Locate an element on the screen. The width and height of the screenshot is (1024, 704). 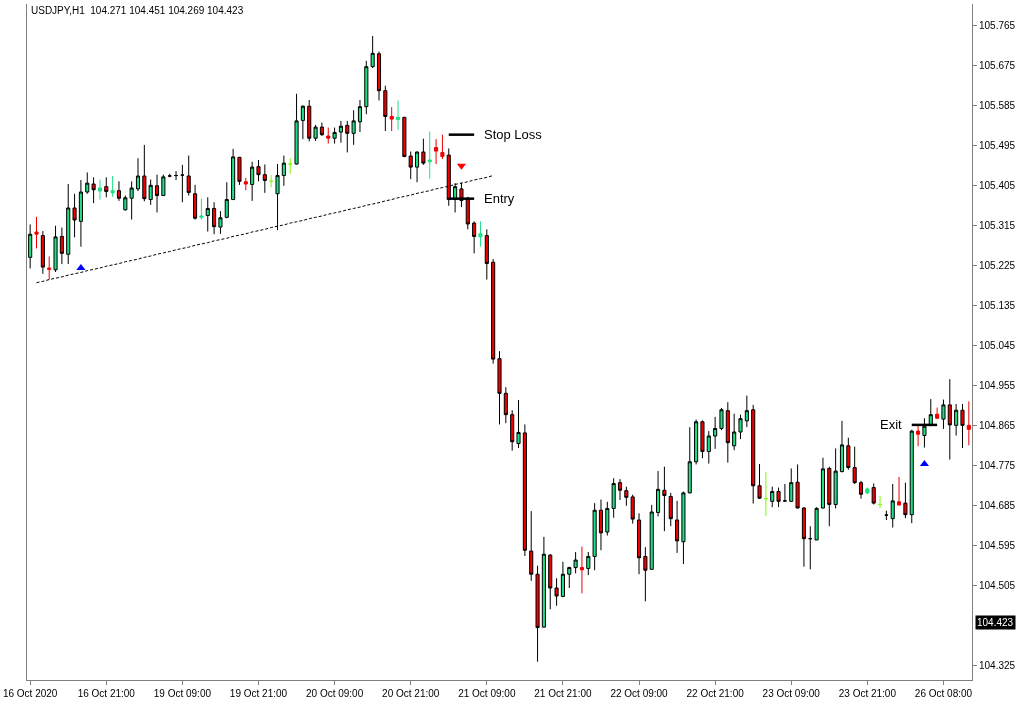
x-tick-label: 23 Oct 21:00 is located at coordinates (867, 693).